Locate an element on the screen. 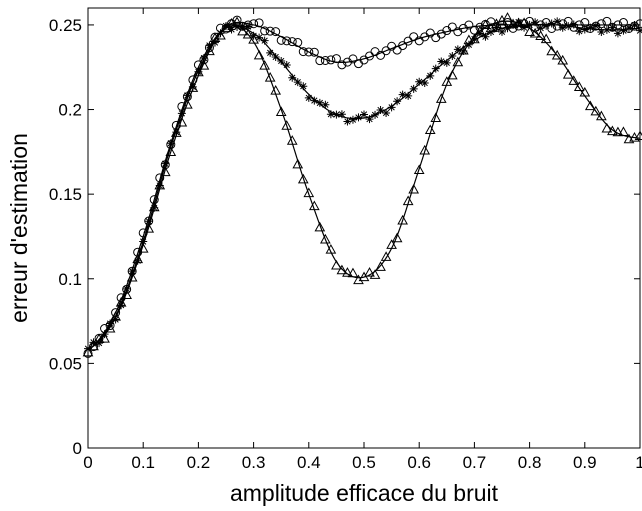 Image resolution: width=642 pixels, height=511 pixels. x-tick-label: 0.6 is located at coordinates (419, 462).